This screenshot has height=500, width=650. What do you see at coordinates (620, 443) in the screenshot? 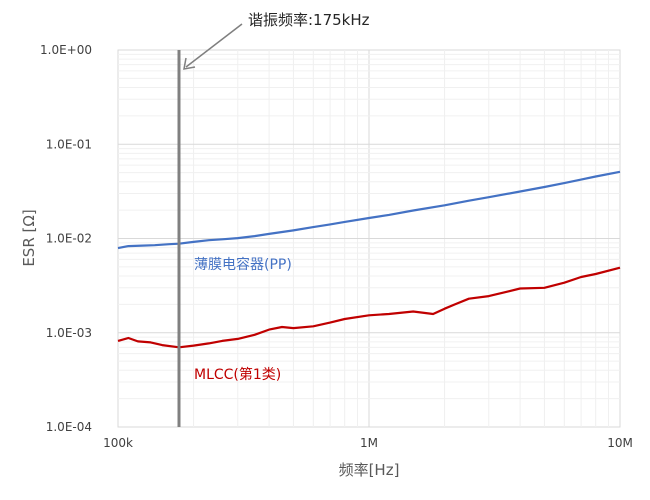
I see `x-tick-label: 10M` at bounding box center [620, 443].